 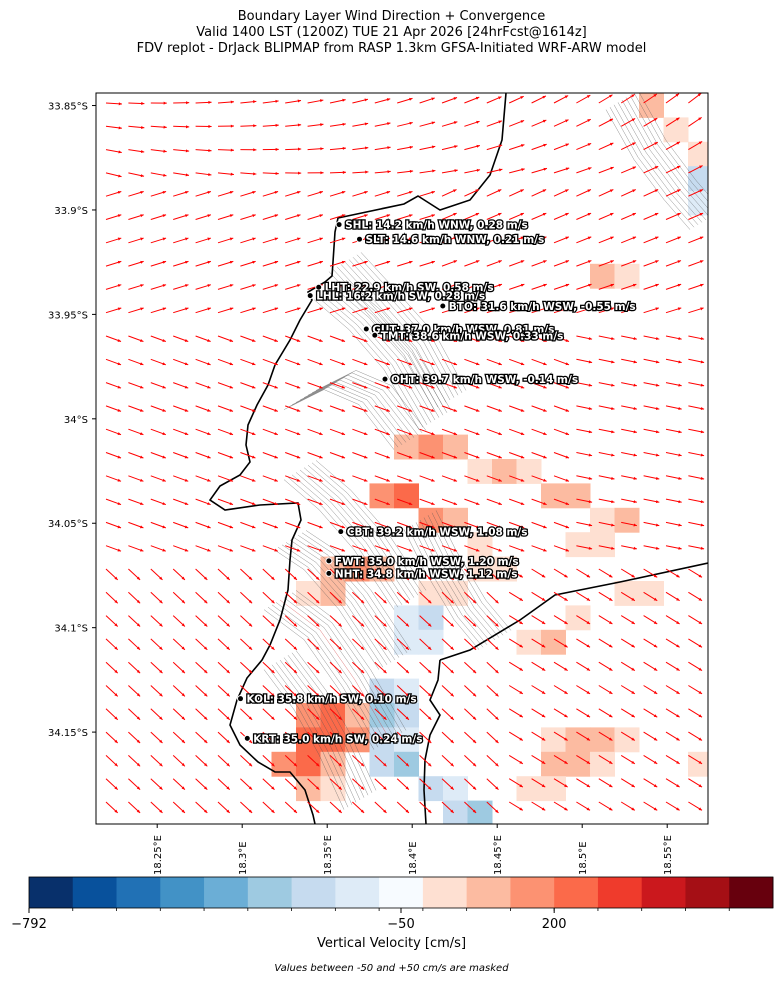 What do you see at coordinates (76, 420) in the screenshot?
I see `y-tick-label: 34°S` at bounding box center [76, 420].